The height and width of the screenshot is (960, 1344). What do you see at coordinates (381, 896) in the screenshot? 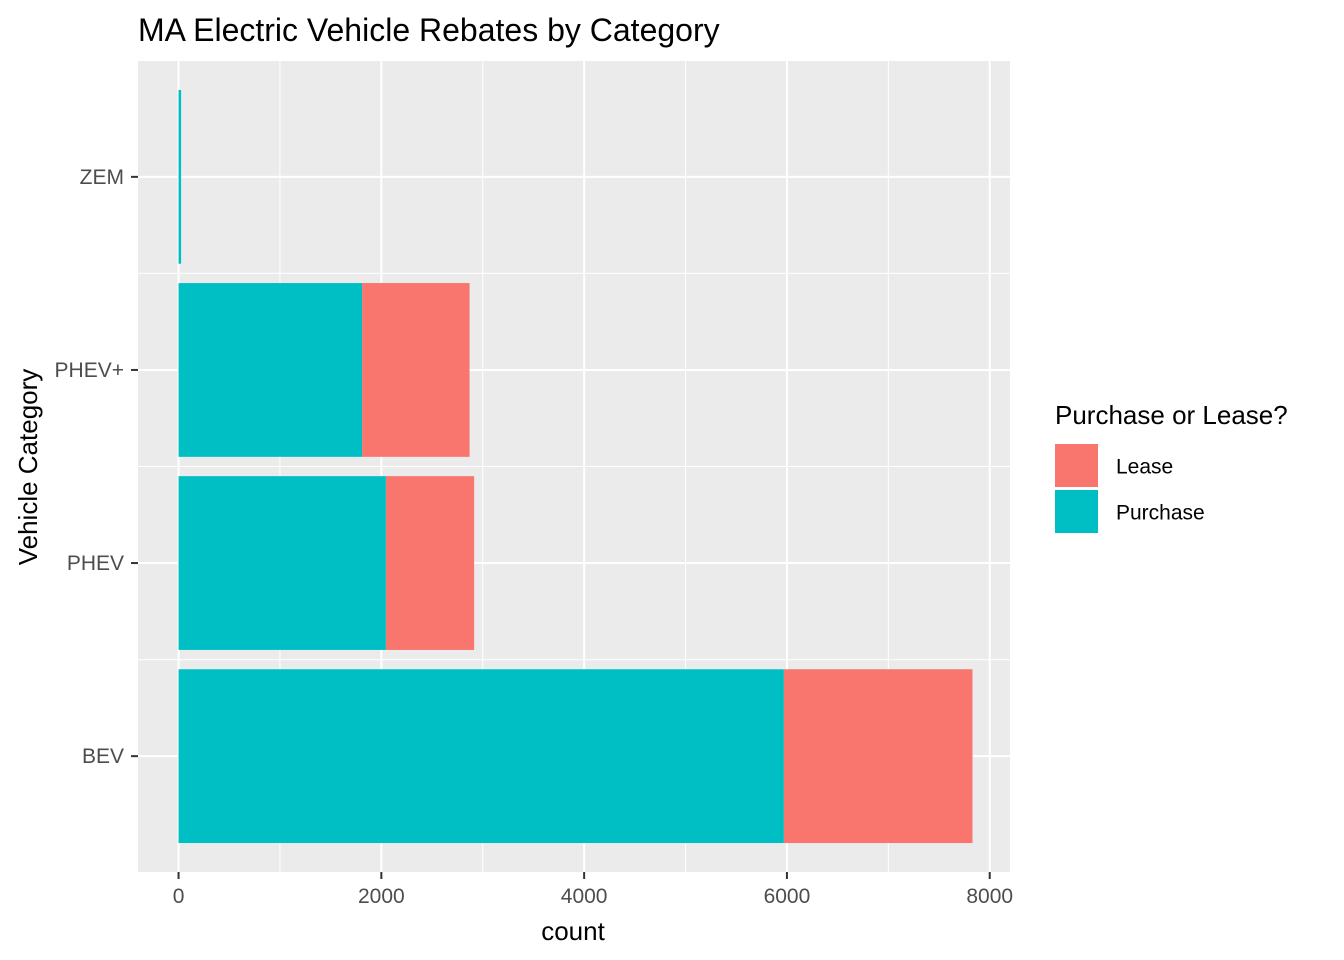
I see `x-tick-label: 2000` at bounding box center [381, 896].